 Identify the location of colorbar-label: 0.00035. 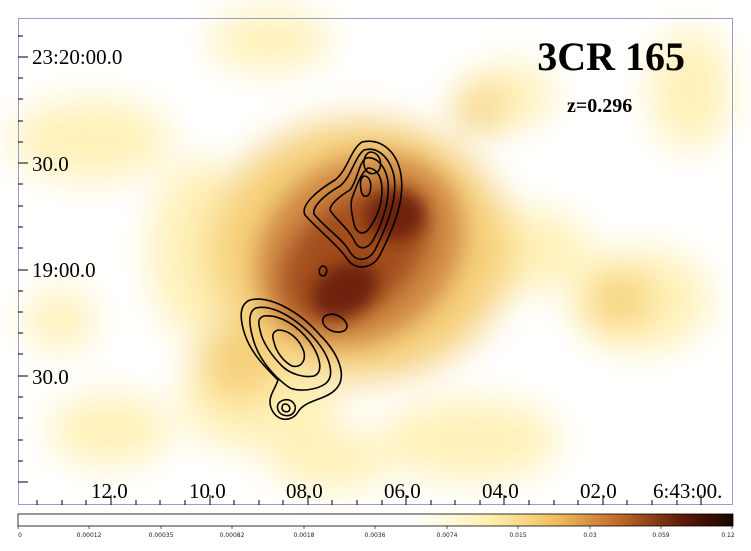
(161, 535).